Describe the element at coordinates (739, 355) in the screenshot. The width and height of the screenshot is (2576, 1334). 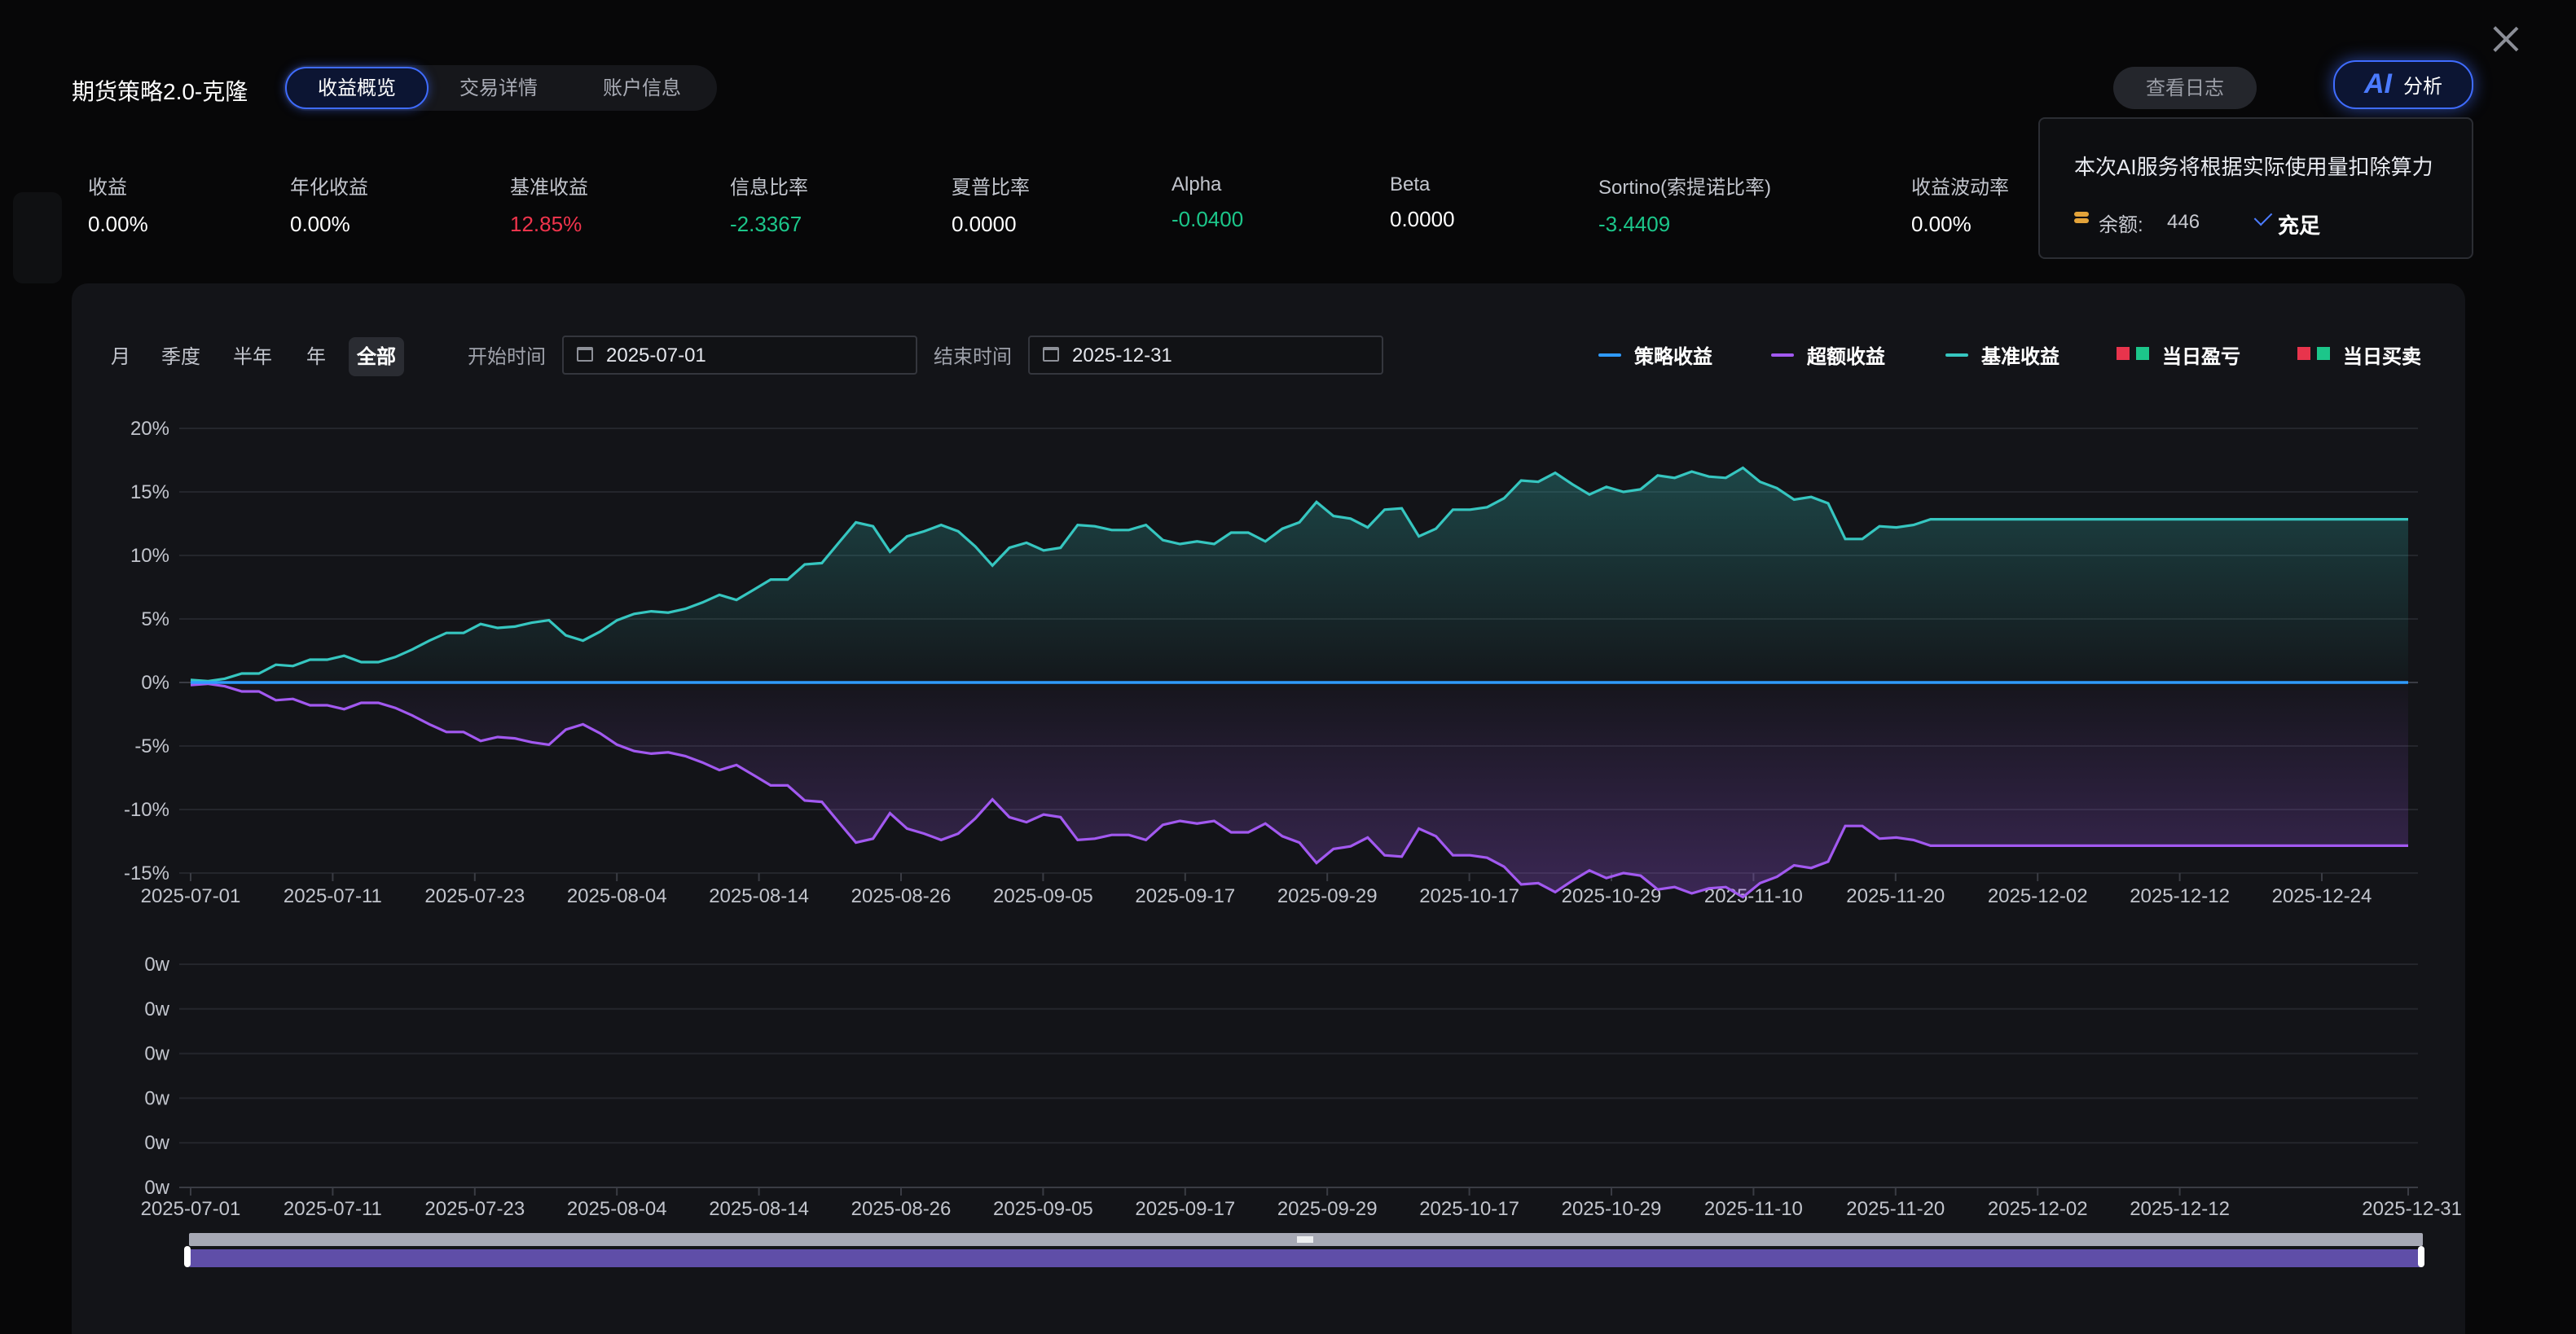
I see `start-date-input: 2025-07-01` at that location.